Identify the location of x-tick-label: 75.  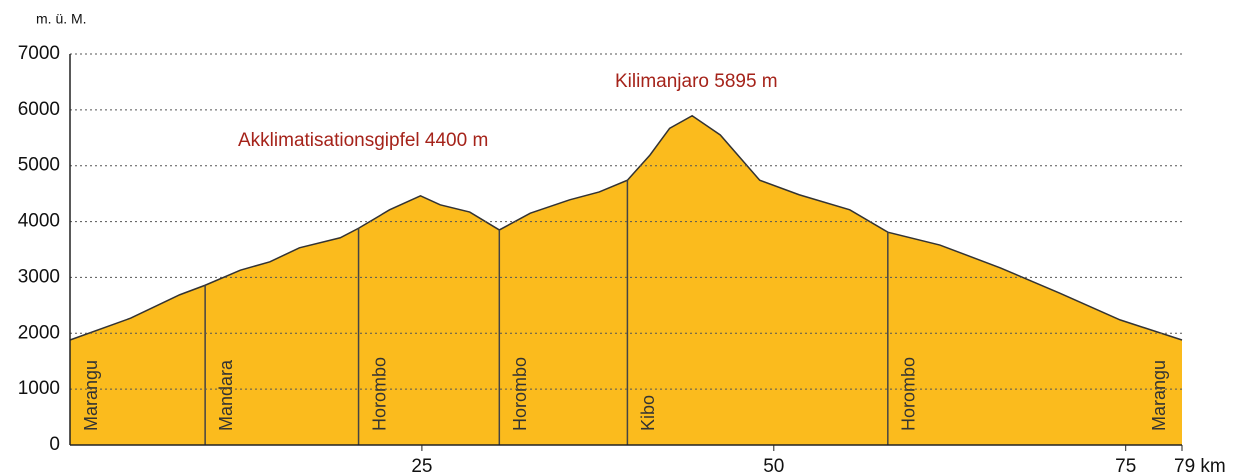
(1125, 466).